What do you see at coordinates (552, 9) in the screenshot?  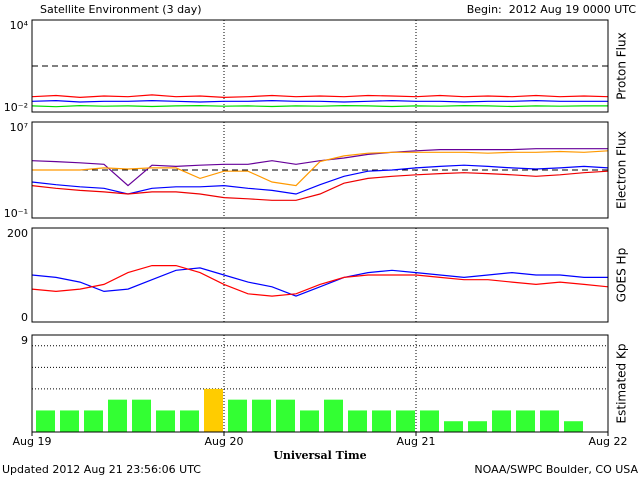 I see `begin-label: Begin: 2012 Aug 19 0000 UTC` at bounding box center [552, 9].